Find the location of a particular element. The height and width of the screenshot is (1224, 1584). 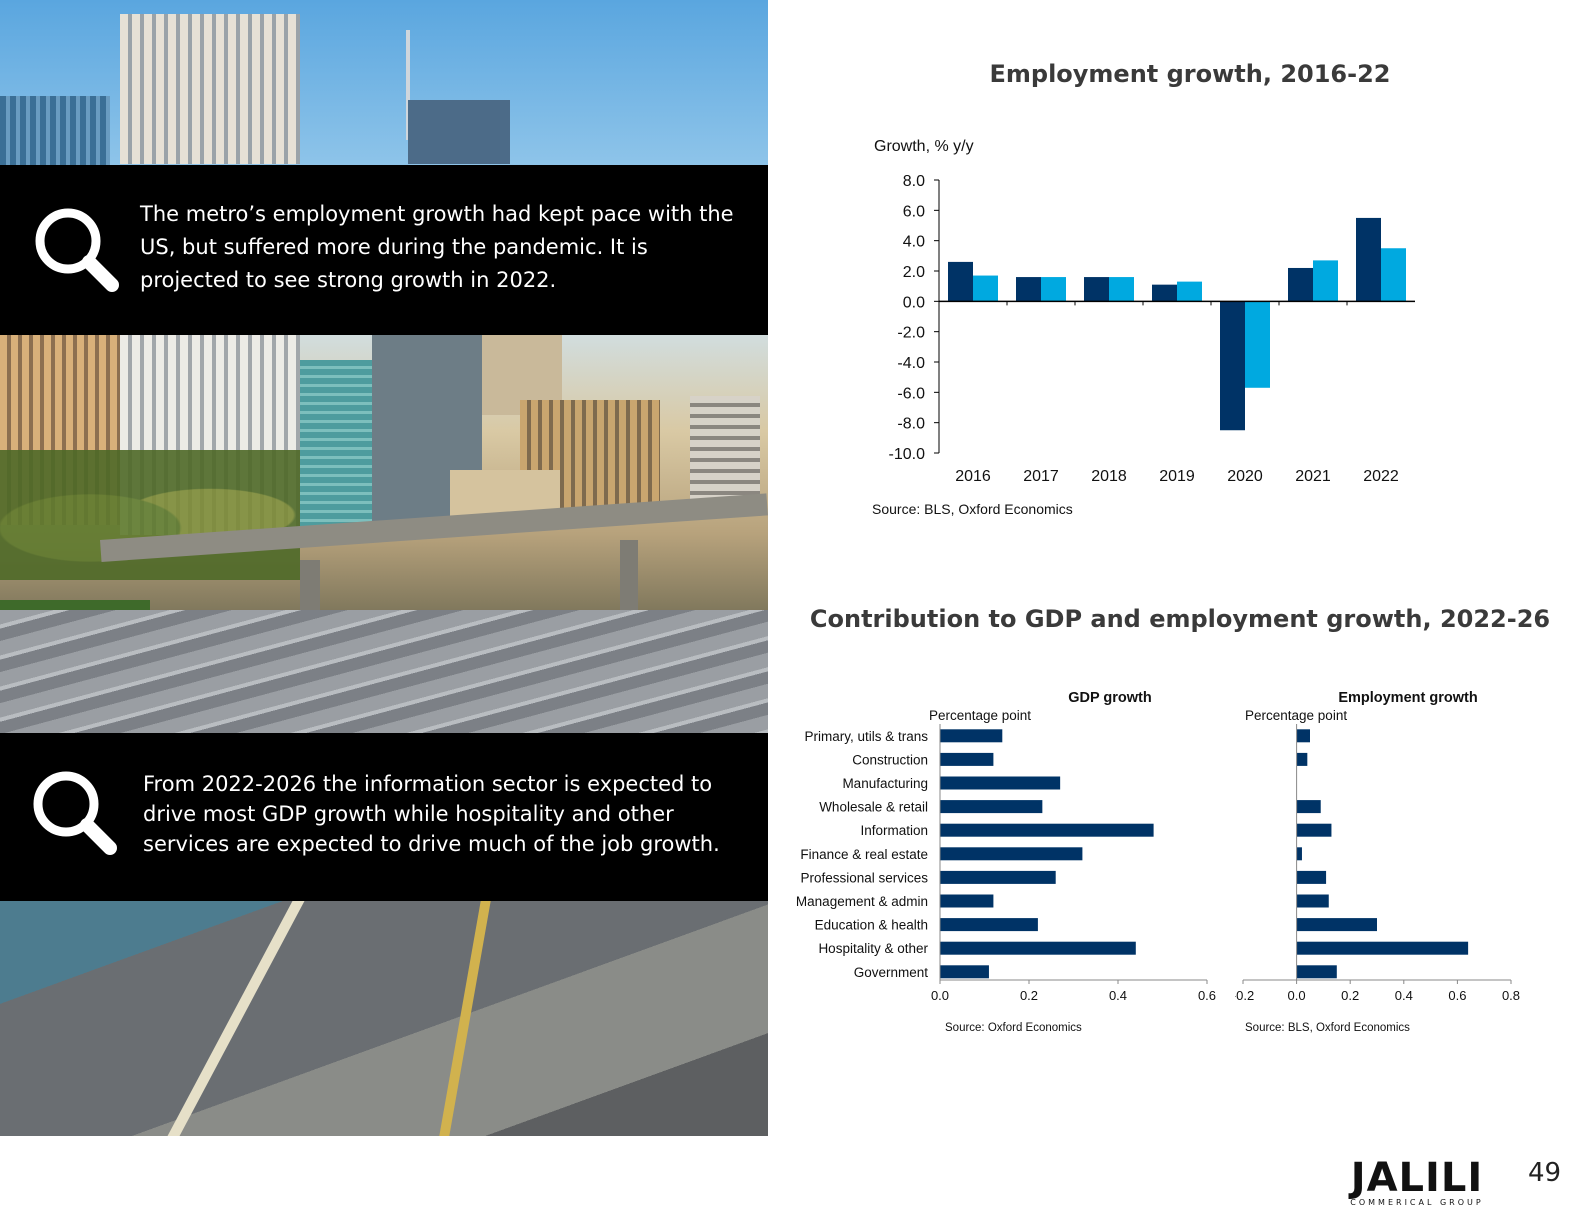

x-tick-label: 0.8 is located at coordinates (1511, 995).